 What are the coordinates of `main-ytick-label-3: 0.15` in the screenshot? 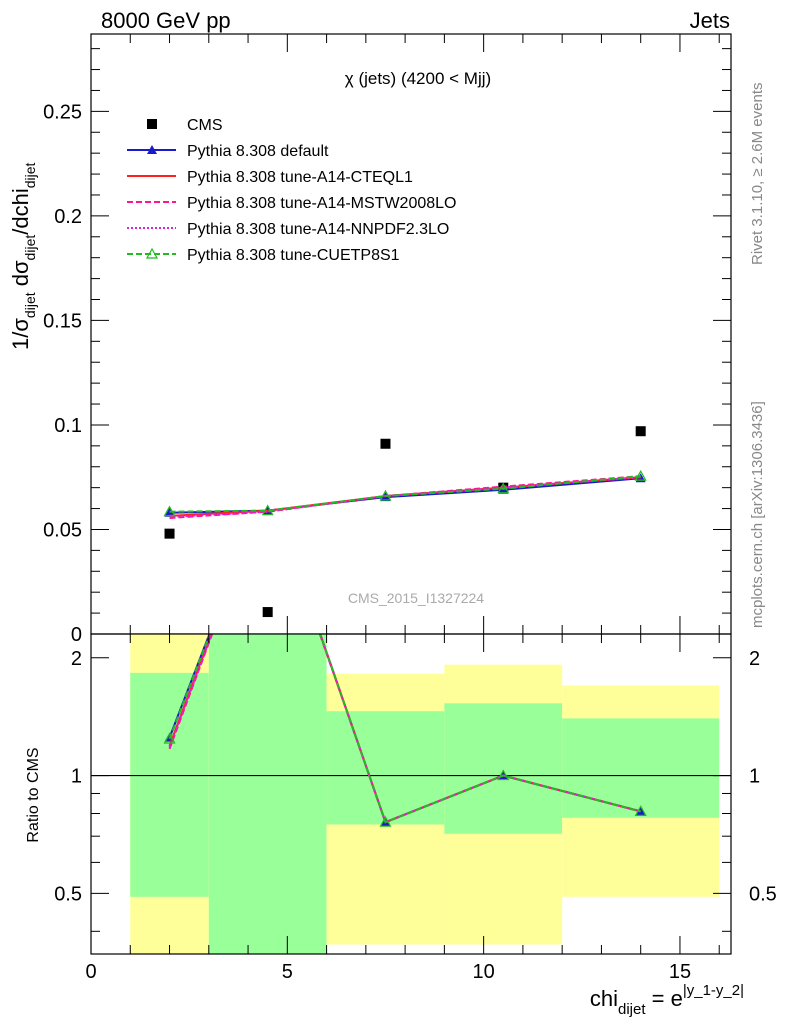 It's located at (62, 321).